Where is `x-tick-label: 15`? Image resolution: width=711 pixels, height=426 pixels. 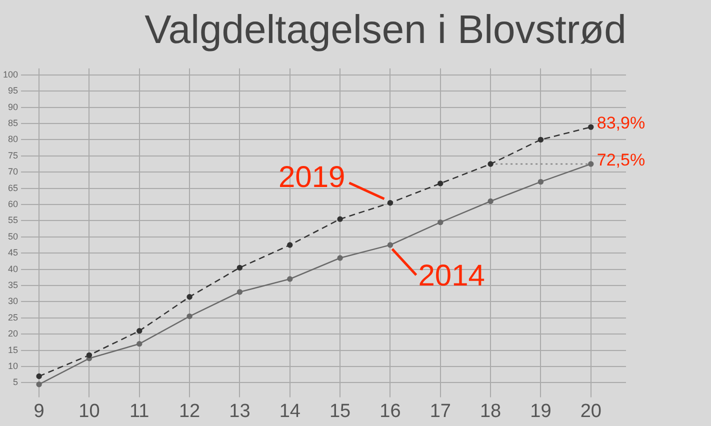
x-tick-label: 15 is located at coordinates (340, 411).